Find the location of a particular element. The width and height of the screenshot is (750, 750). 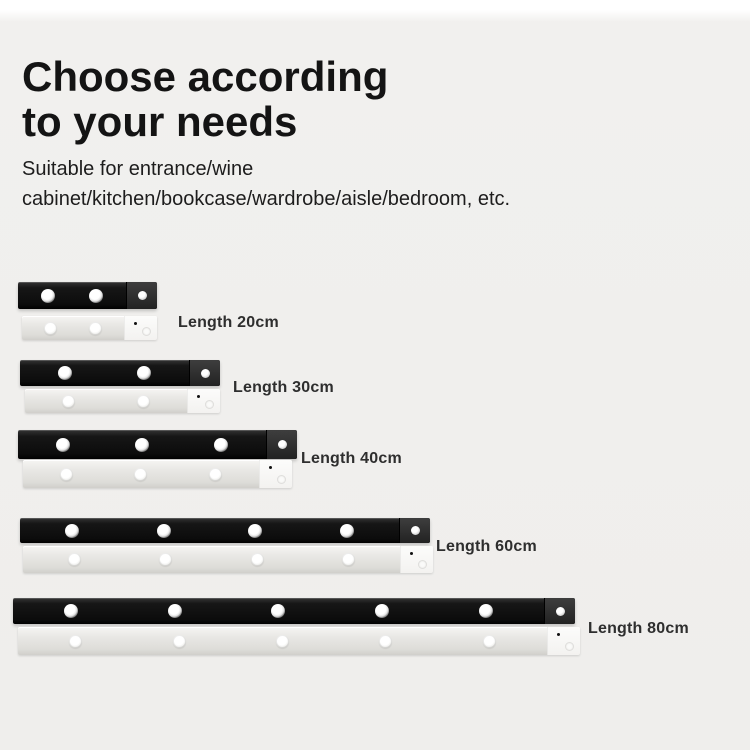

light-bar-black-20cm is located at coordinates (87, 295).